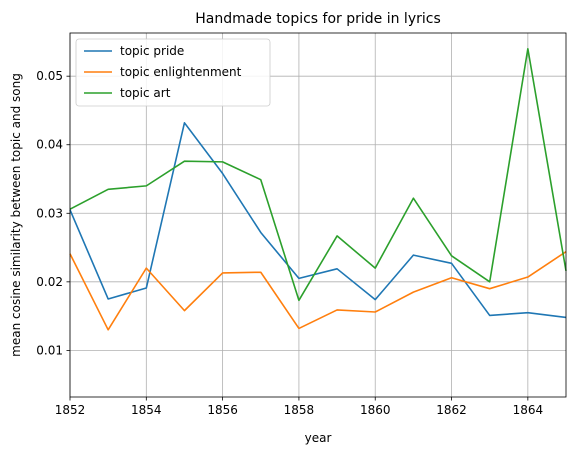 The width and height of the screenshot is (576, 455). I want to click on y-tick-label: 0.02, so click(49, 282).